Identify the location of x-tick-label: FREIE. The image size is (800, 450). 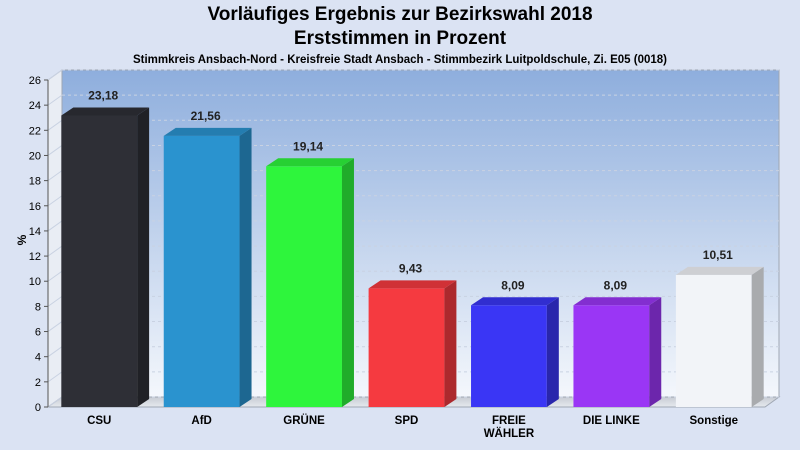
(509, 421).